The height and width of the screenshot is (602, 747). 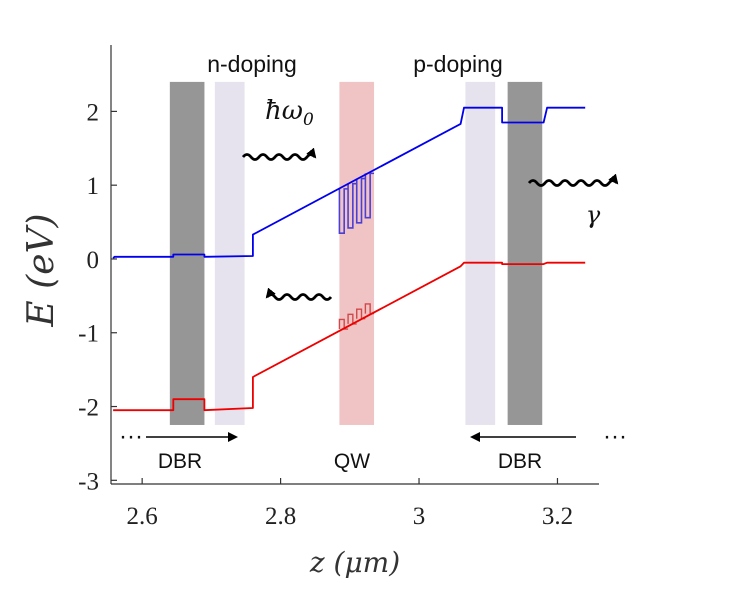 What do you see at coordinates (352, 461) in the screenshot?
I see `qw-label: QW` at bounding box center [352, 461].